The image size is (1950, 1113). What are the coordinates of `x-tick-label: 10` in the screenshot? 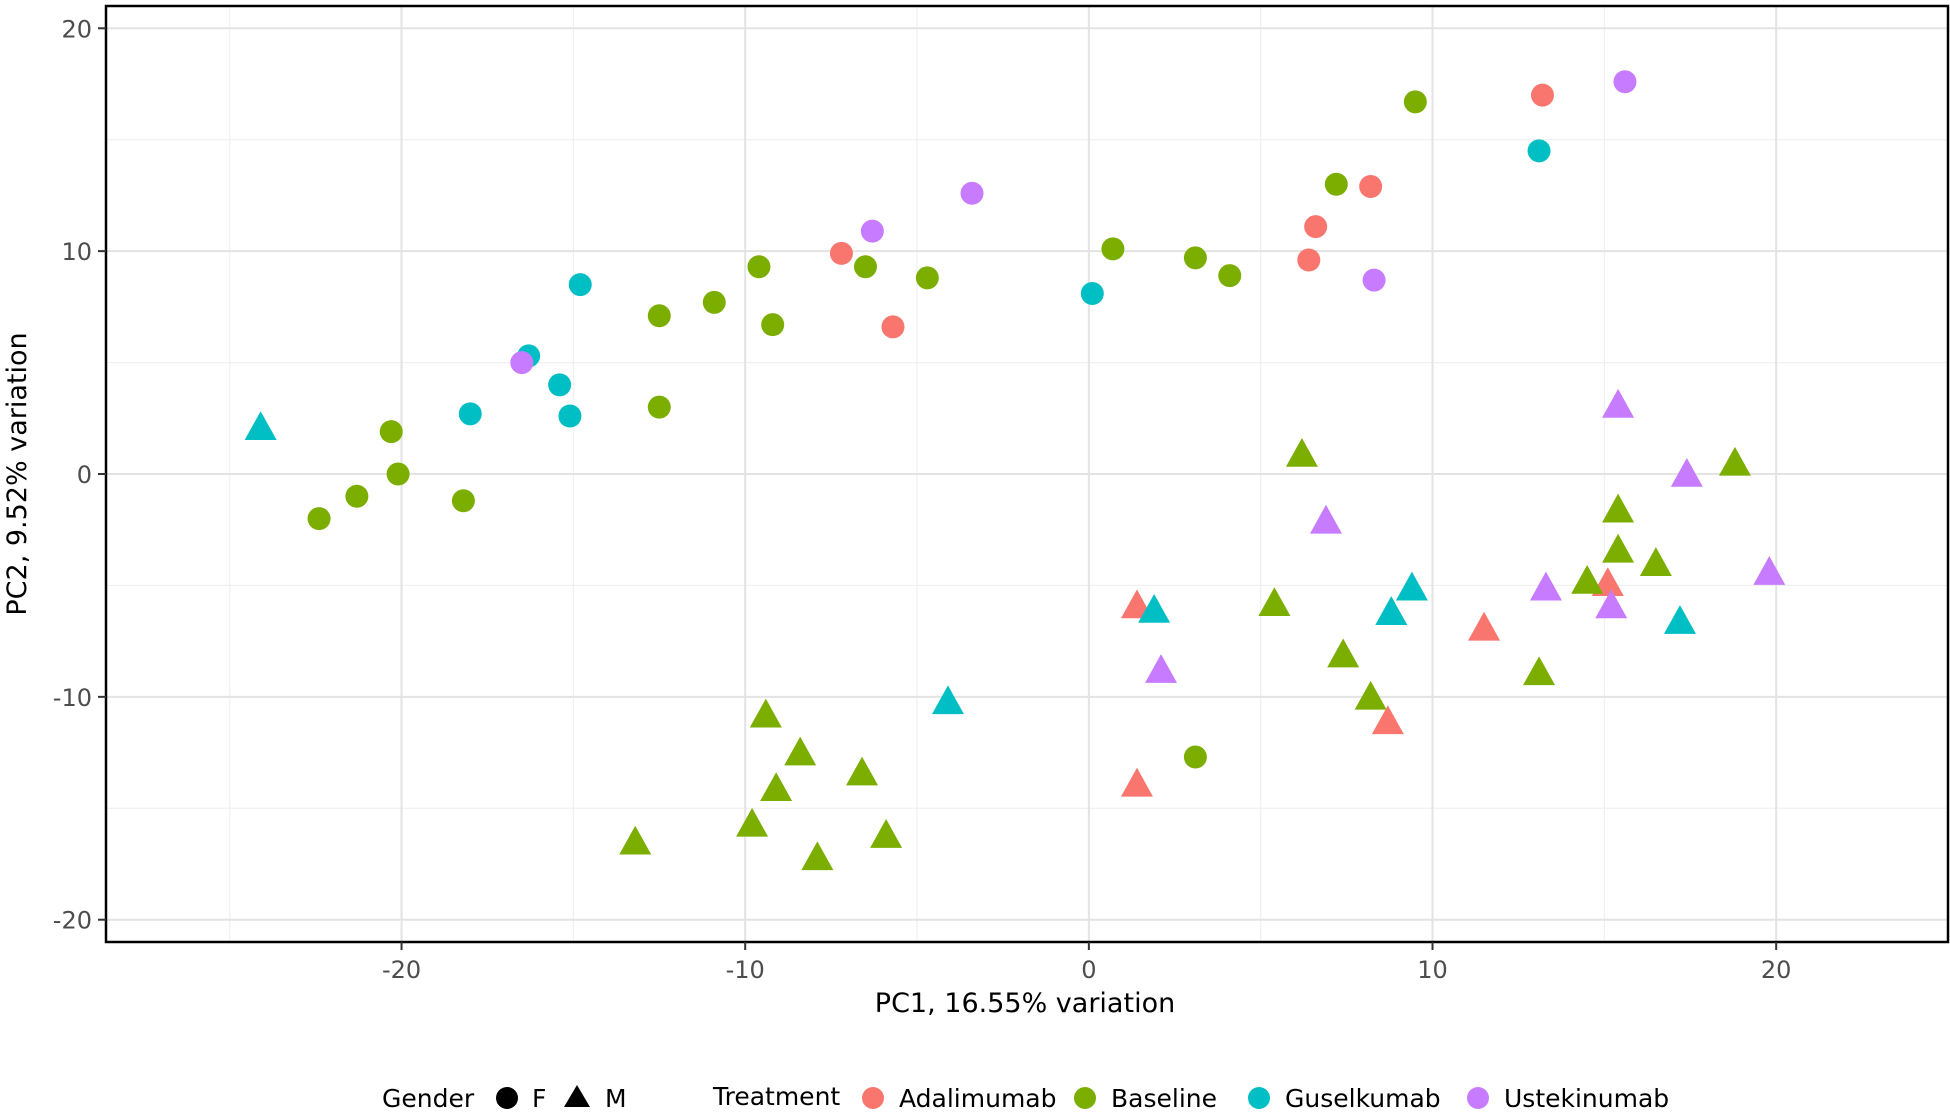 It's located at (1432, 970).